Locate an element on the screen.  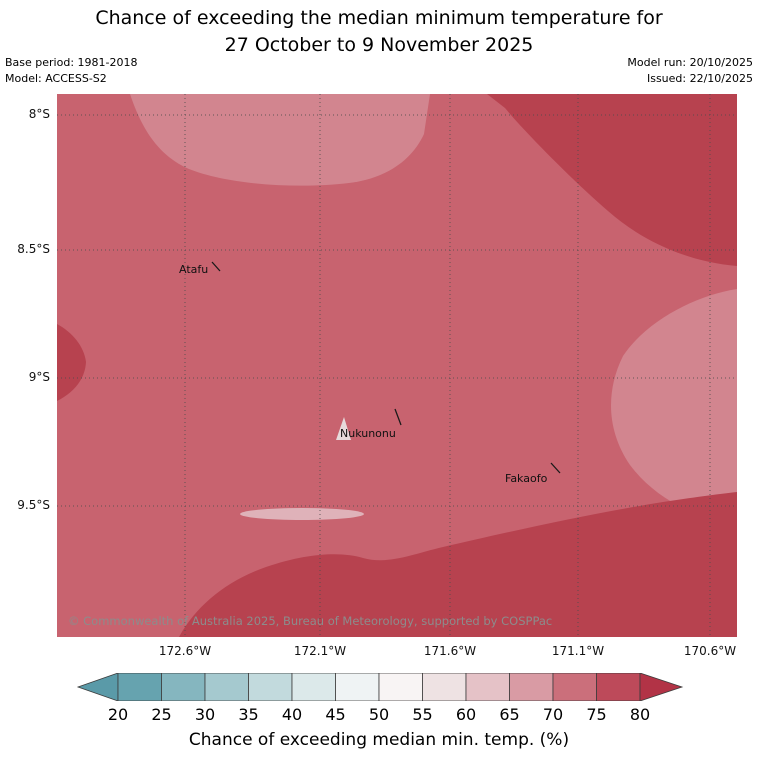
colorbar-arrow-right is located at coordinates (661, 687).